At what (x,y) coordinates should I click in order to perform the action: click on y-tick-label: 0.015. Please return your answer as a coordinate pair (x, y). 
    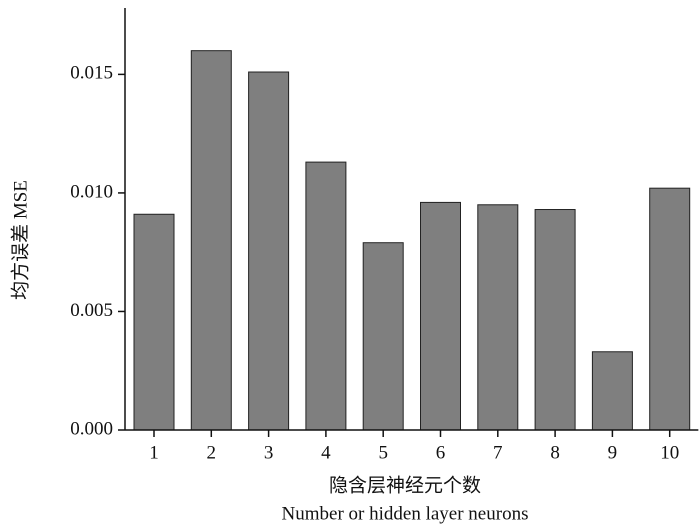
    Looking at the image, I should click on (91, 73).